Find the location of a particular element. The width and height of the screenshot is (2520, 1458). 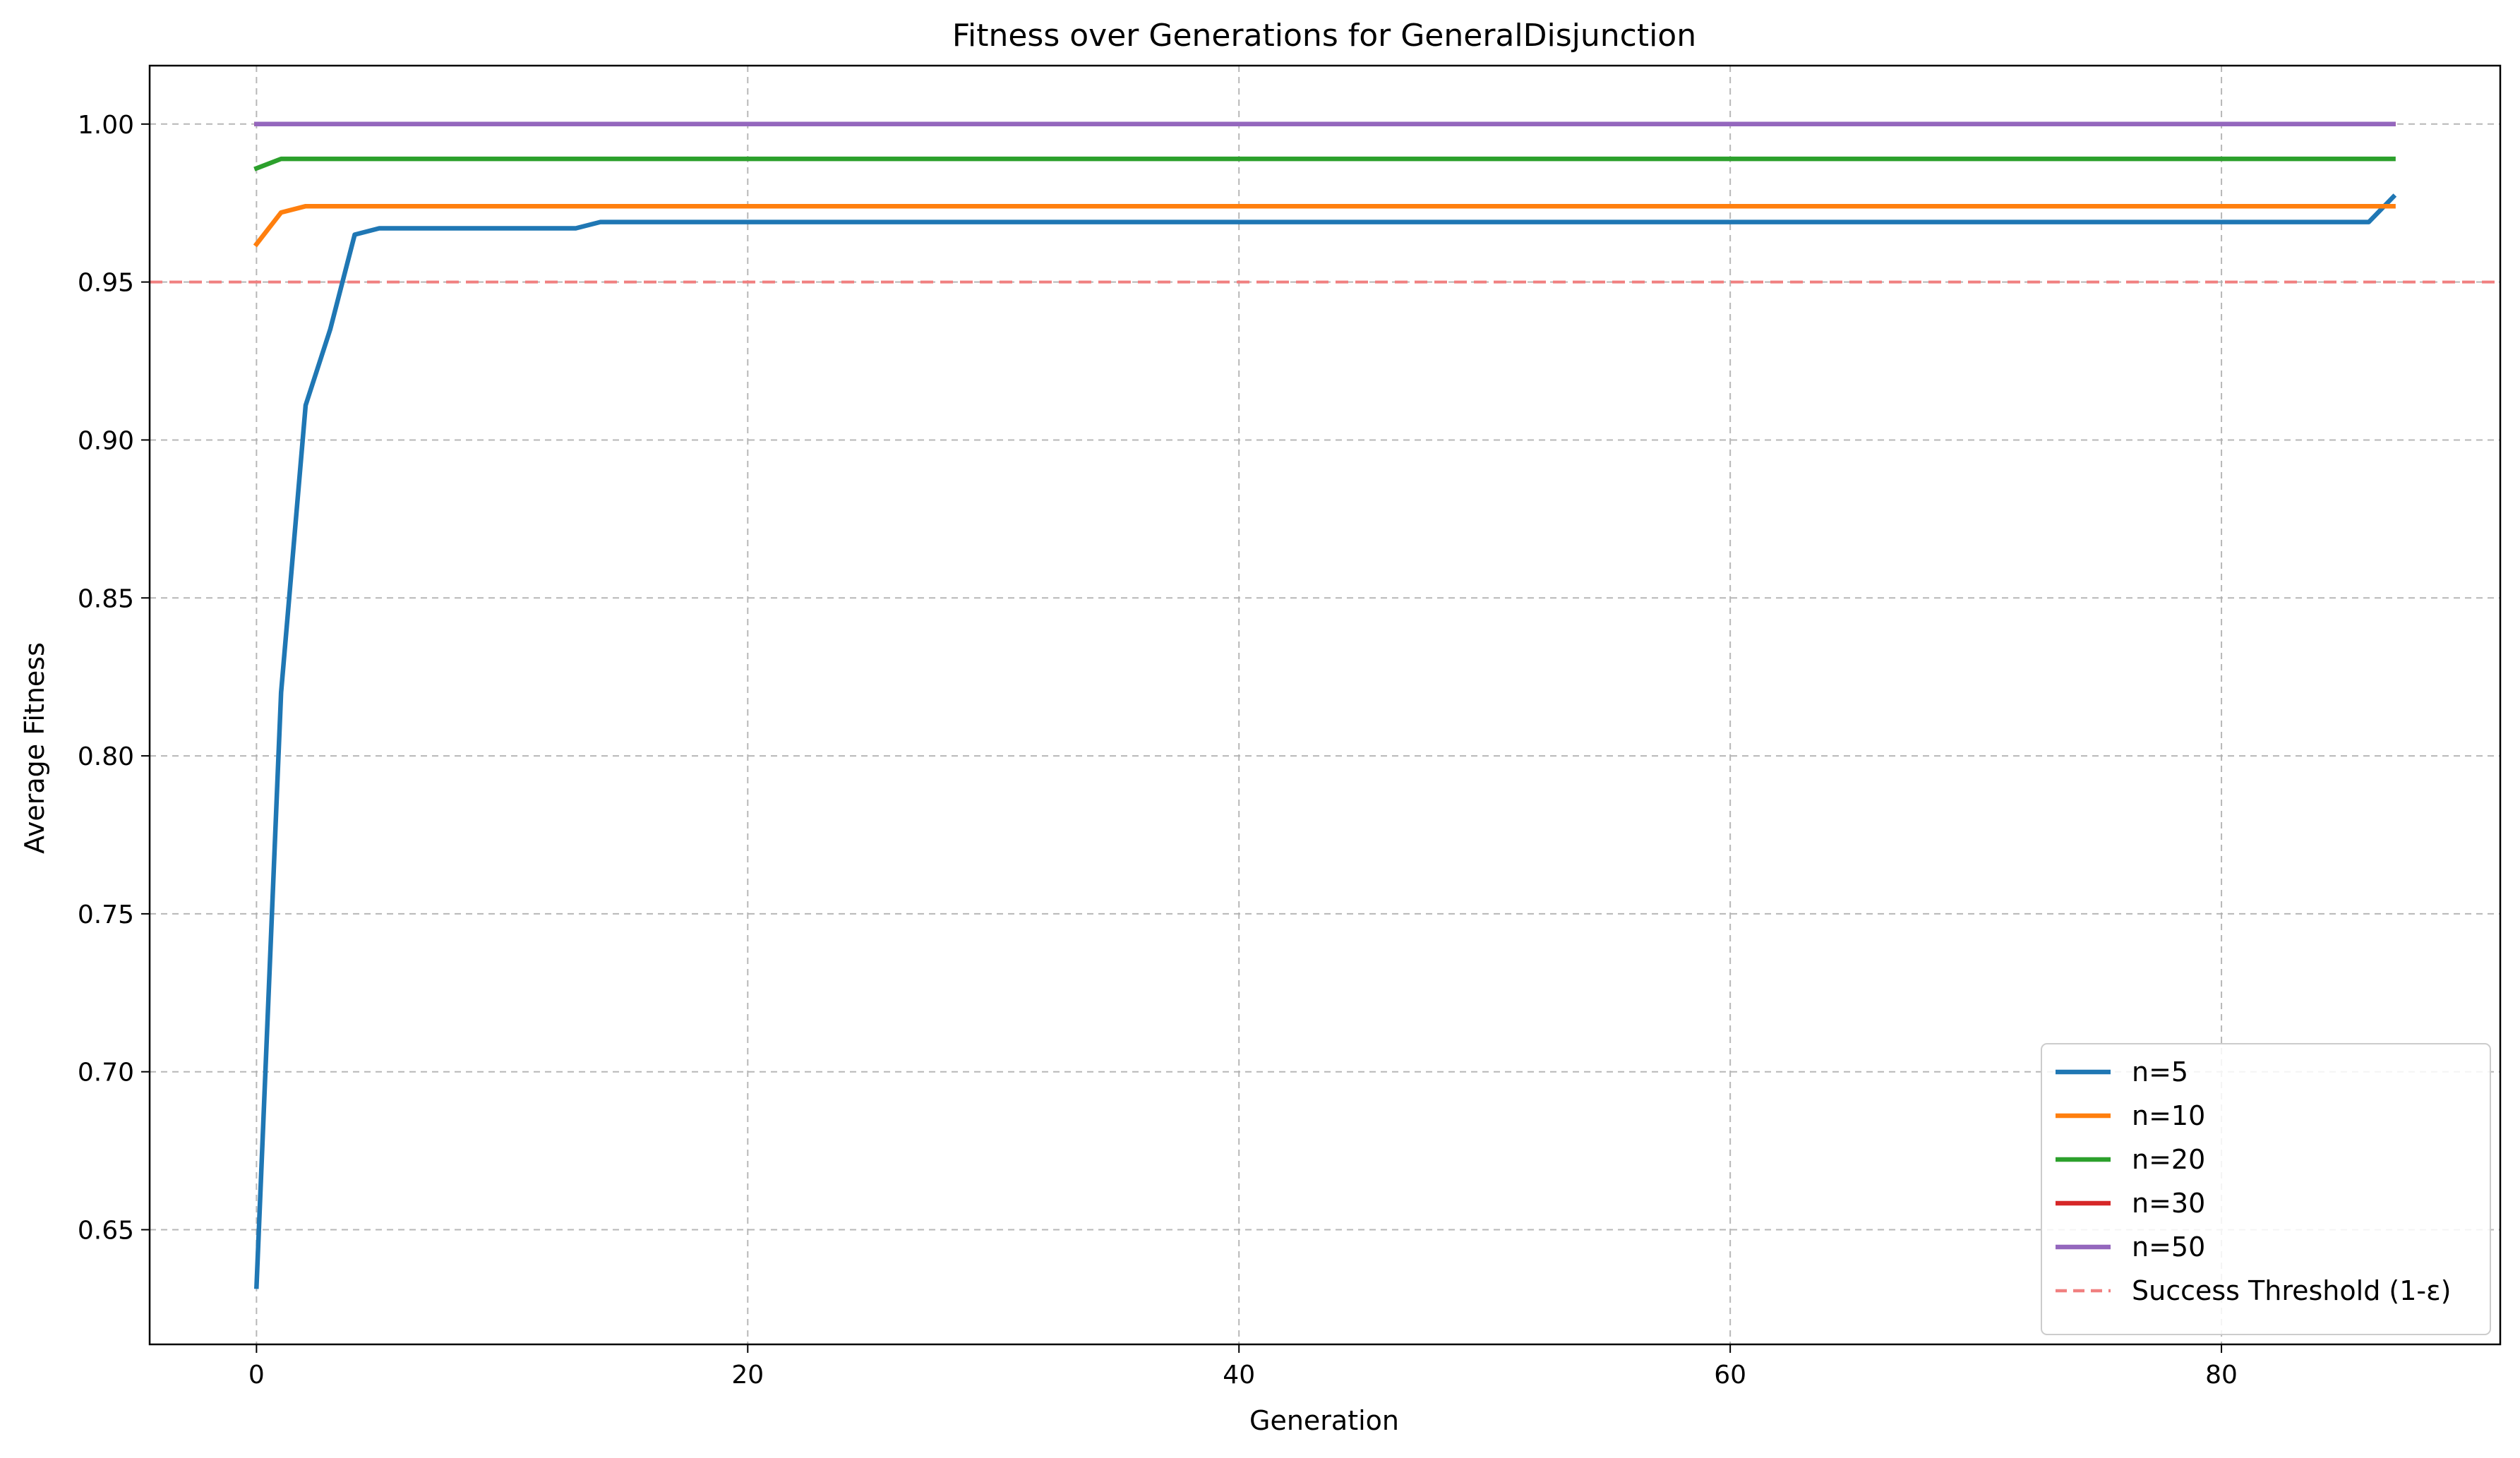

x-axis: 0 20 40 60 80 is located at coordinates (1243, 1367).